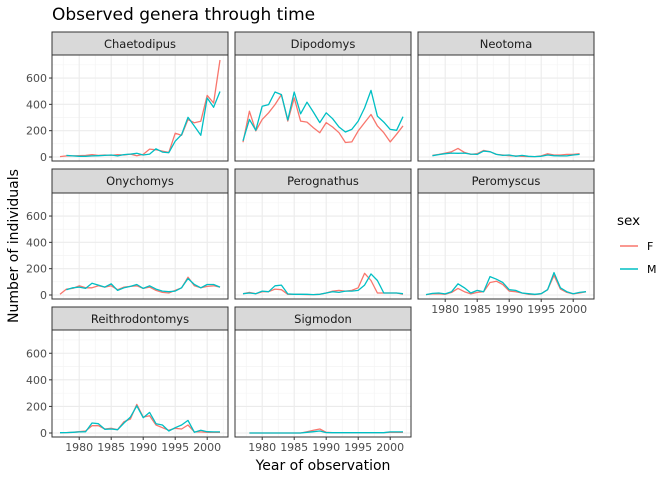 The width and height of the screenshot is (672, 480). What do you see at coordinates (638, 269) in the screenshot?
I see `legend-entry-m: M` at bounding box center [638, 269].